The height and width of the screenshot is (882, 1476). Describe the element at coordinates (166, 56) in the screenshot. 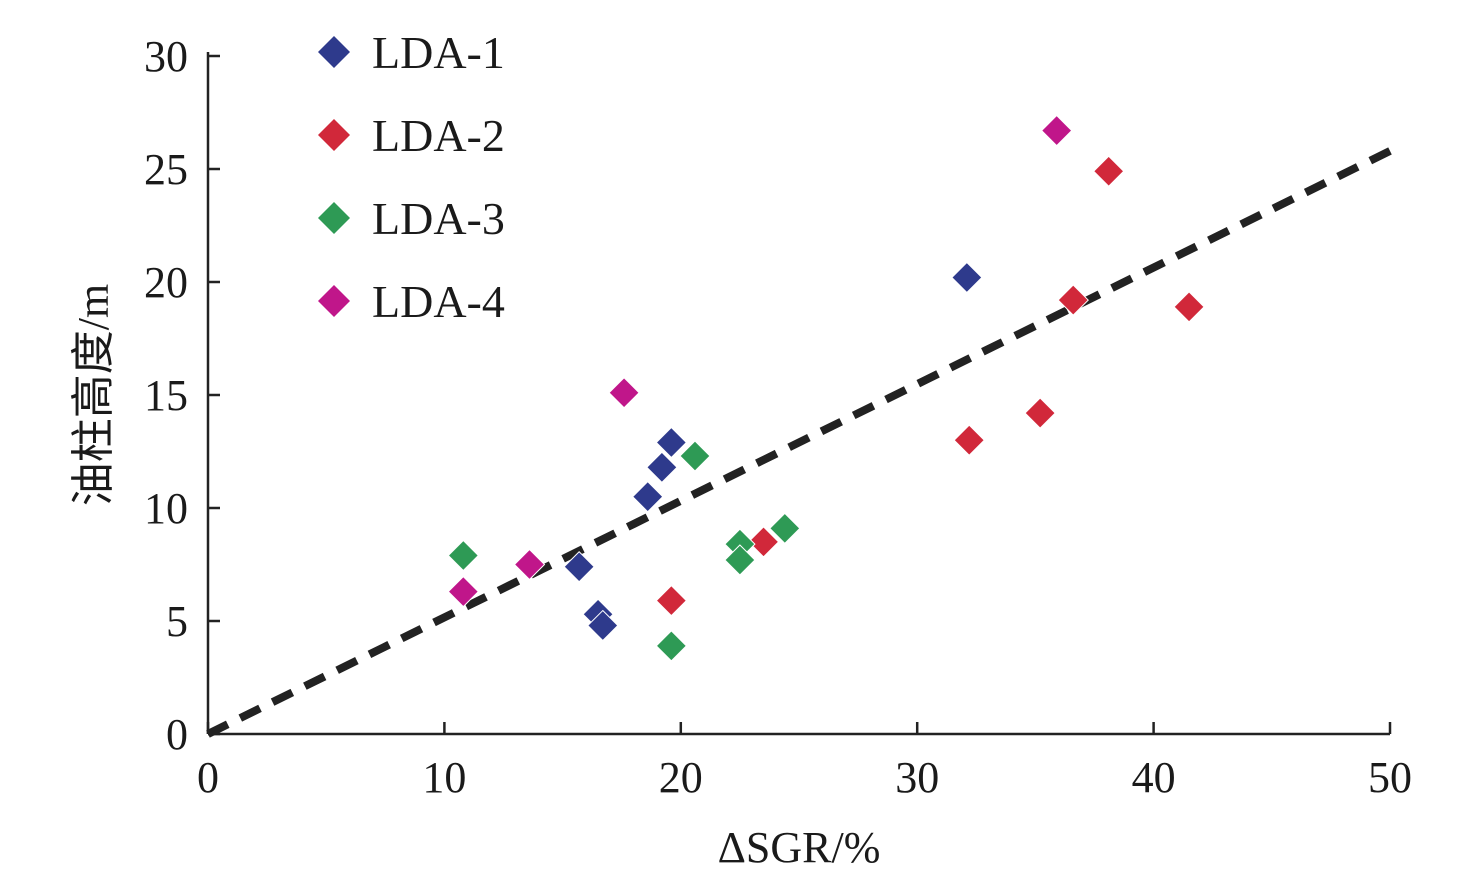

I see `y-tick-label: 30` at that location.